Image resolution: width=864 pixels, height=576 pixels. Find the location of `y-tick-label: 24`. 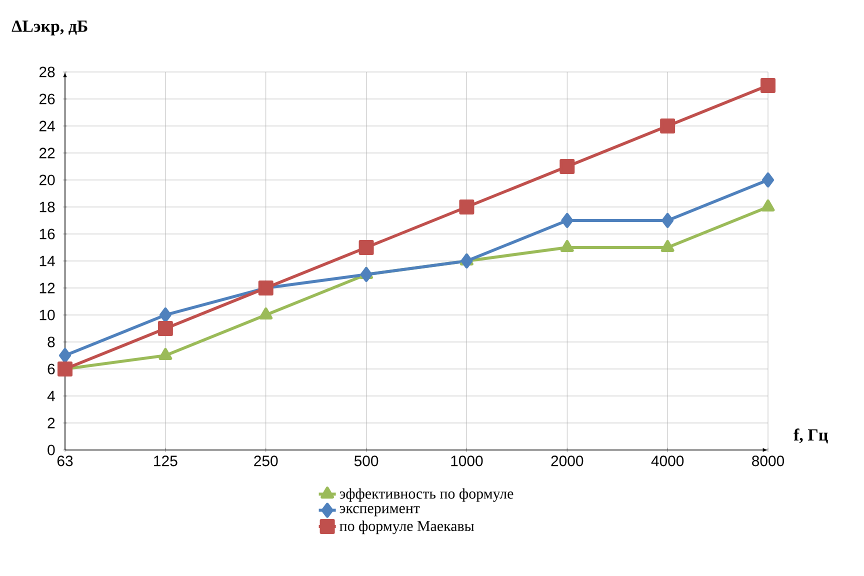

y-tick-label: 24 is located at coordinates (47, 126).